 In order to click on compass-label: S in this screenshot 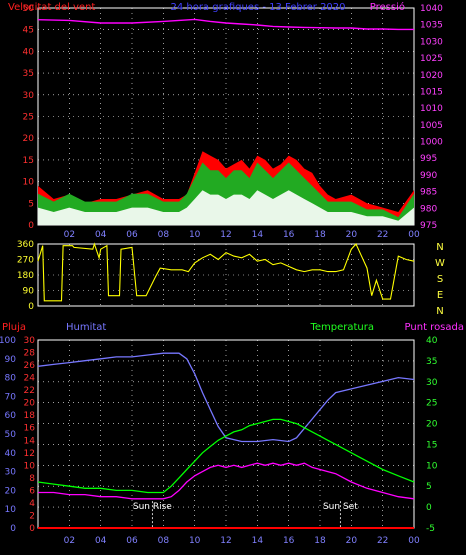, I will do `click(440, 279)`.